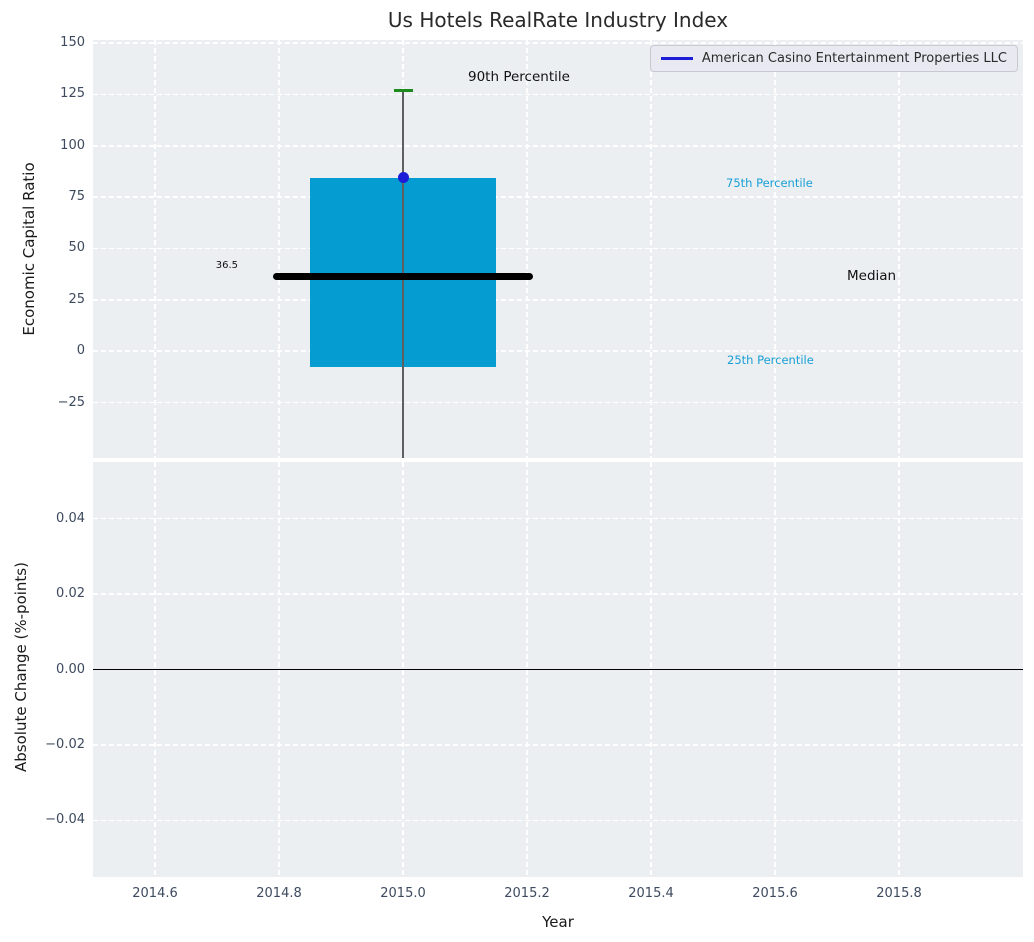 This screenshot has width=1034, height=942. What do you see at coordinates (65, 820) in the screenshot?
I see `y-tick-label-bottom: −0.04` at bounding box center [65, 820].